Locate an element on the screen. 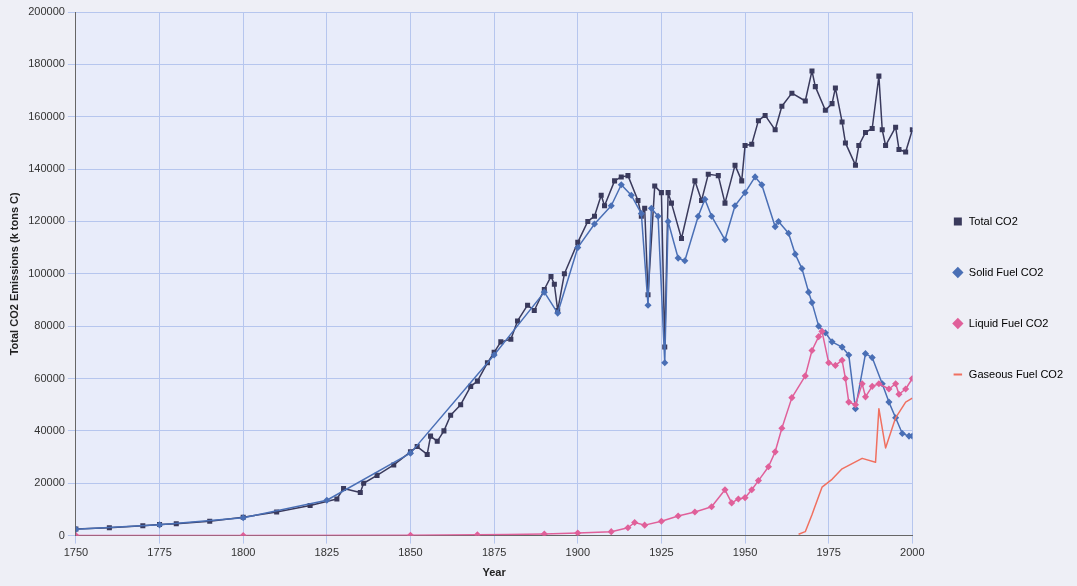 The width and height of the screenshot is (1077, 586). x-tick-label: 1825 is located at coordinates (327, 552).